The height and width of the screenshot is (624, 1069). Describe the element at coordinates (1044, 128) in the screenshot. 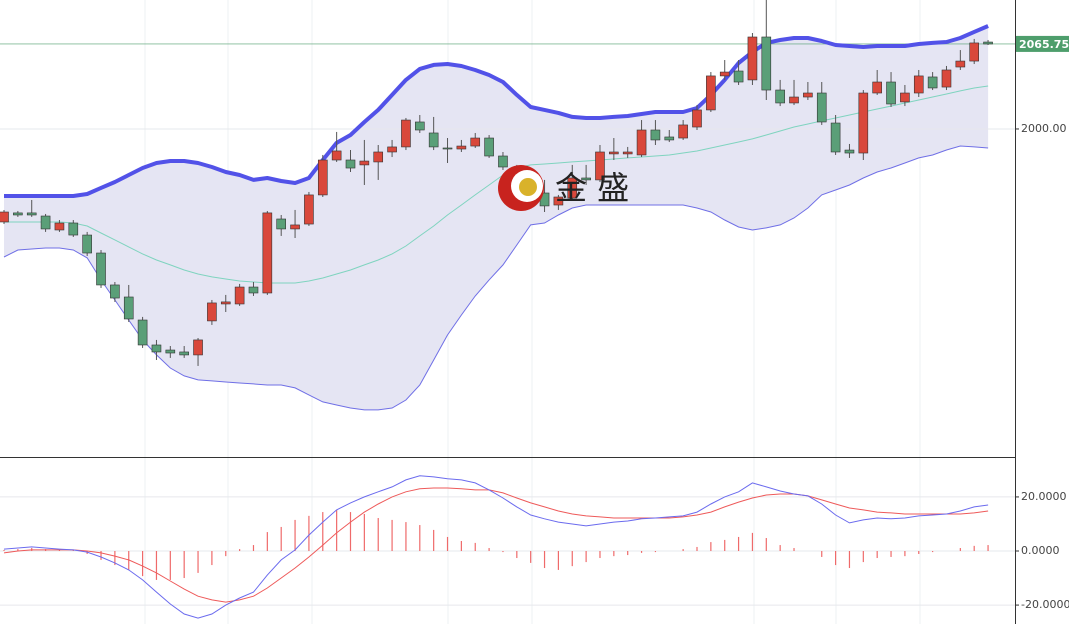

I see `y-tick-label: 2000.00` at that location.